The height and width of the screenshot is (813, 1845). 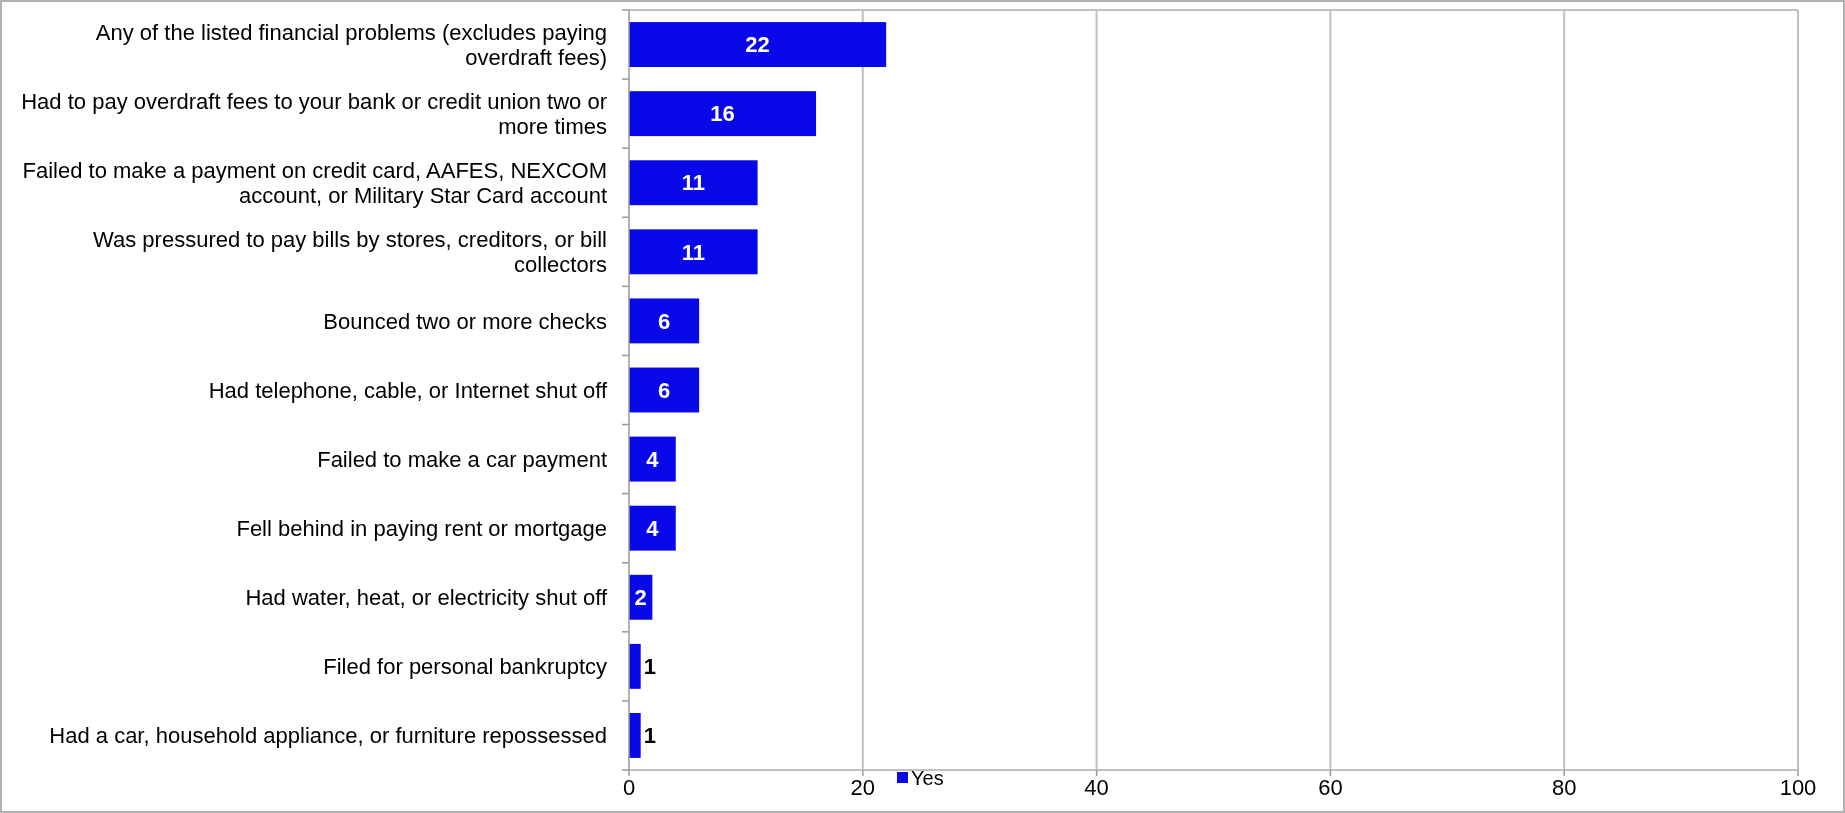 What do you see at coordinates (640, 597) in the screenshot?
I see `data-label: 2` at bounding box center [640, 597].